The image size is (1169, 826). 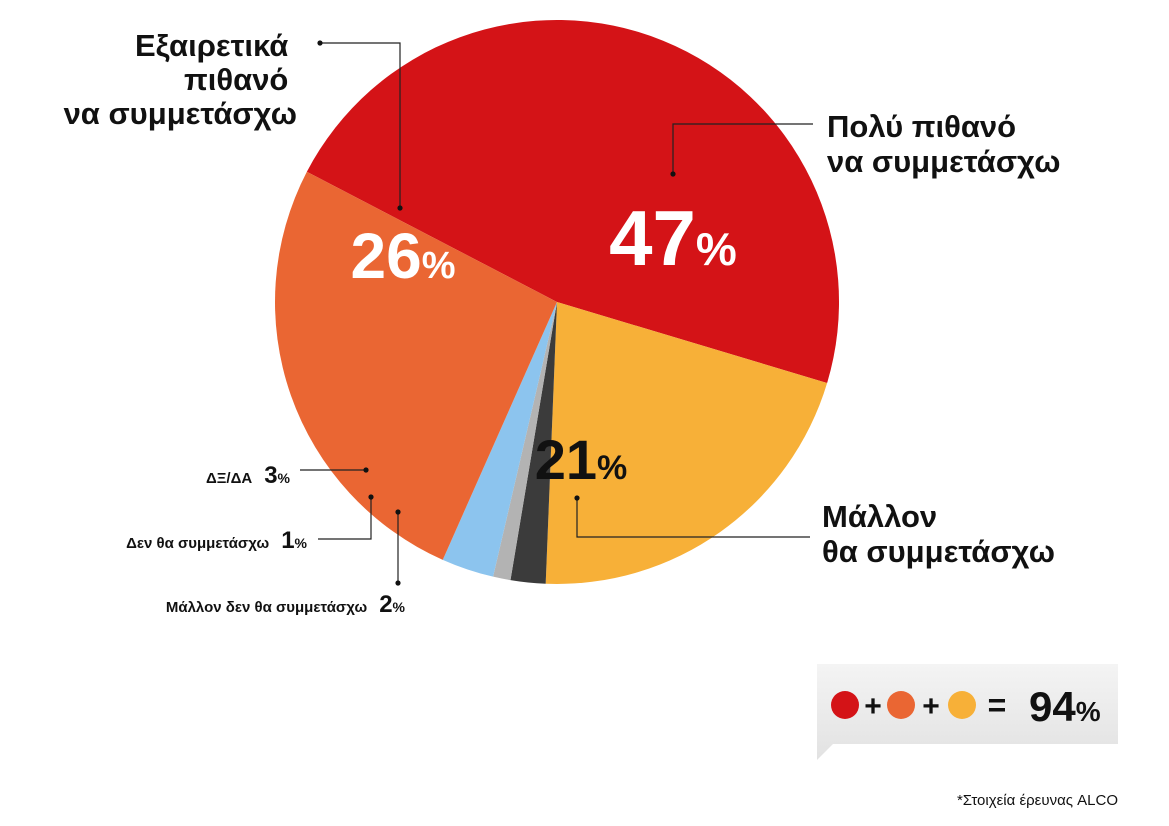 I want to click on summary-equals: =, so click(x=997, y=705).